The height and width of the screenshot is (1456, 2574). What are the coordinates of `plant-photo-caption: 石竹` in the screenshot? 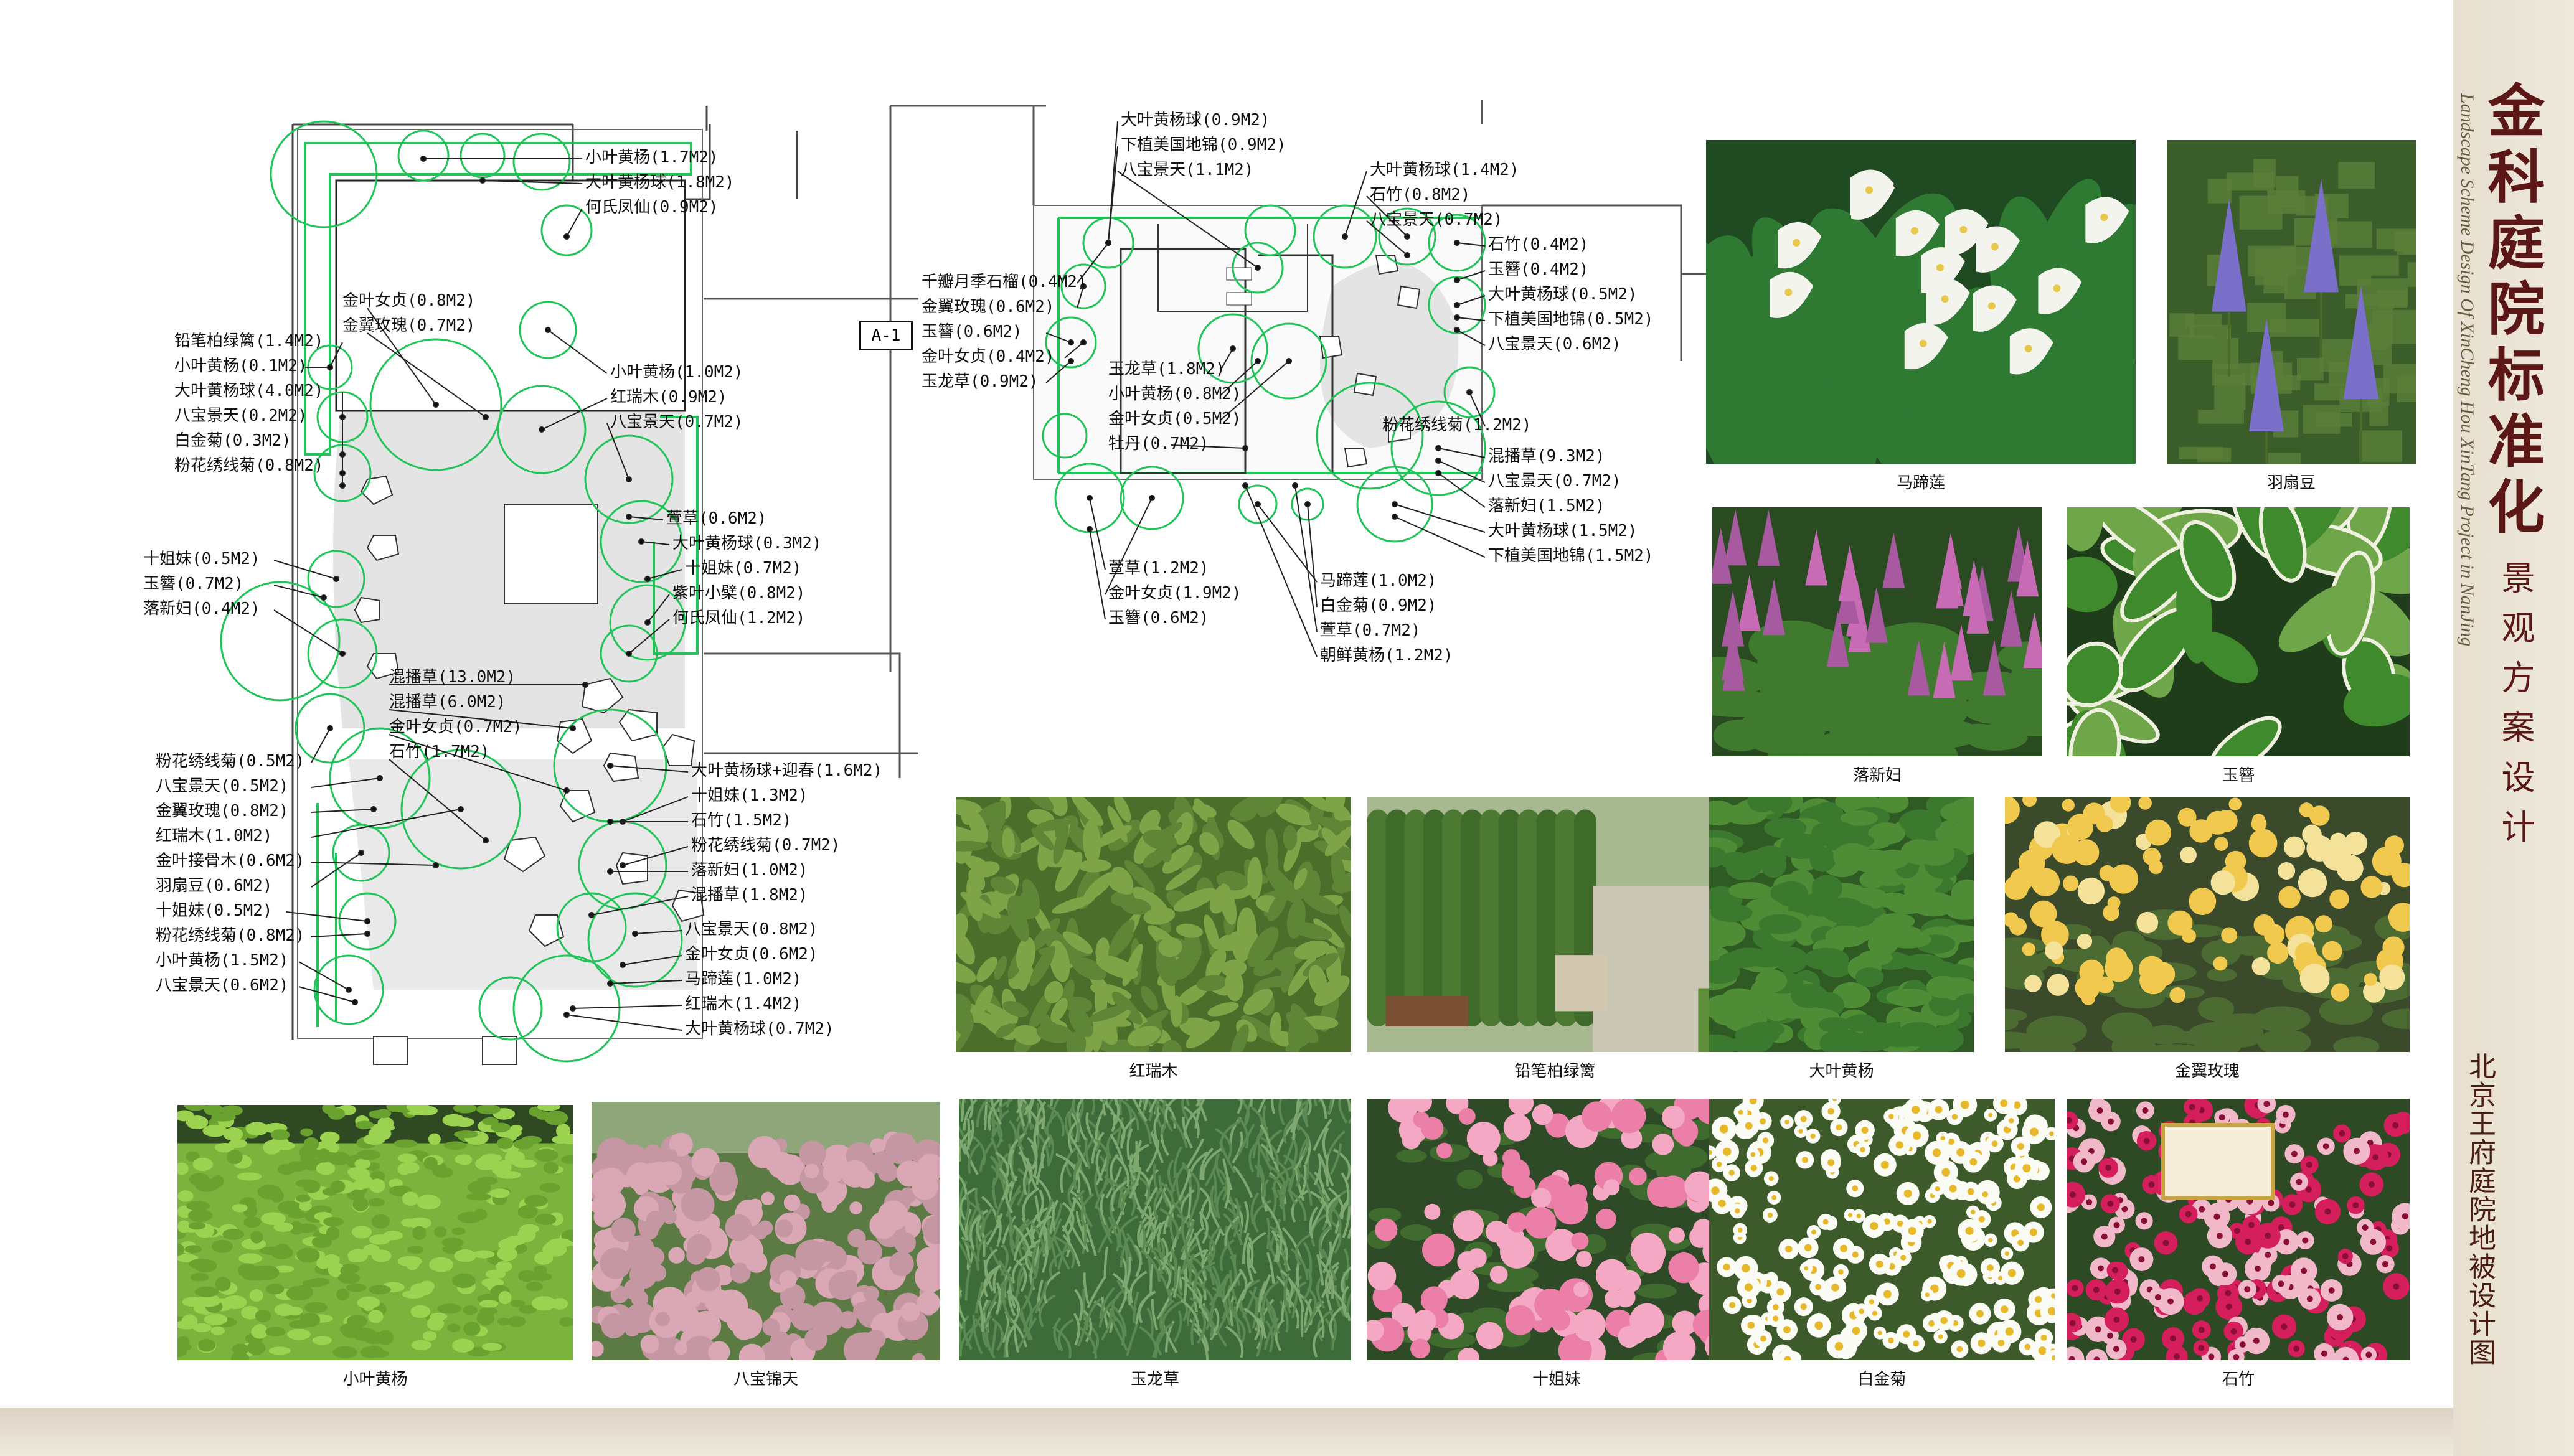 It's located at (2238, 1380).